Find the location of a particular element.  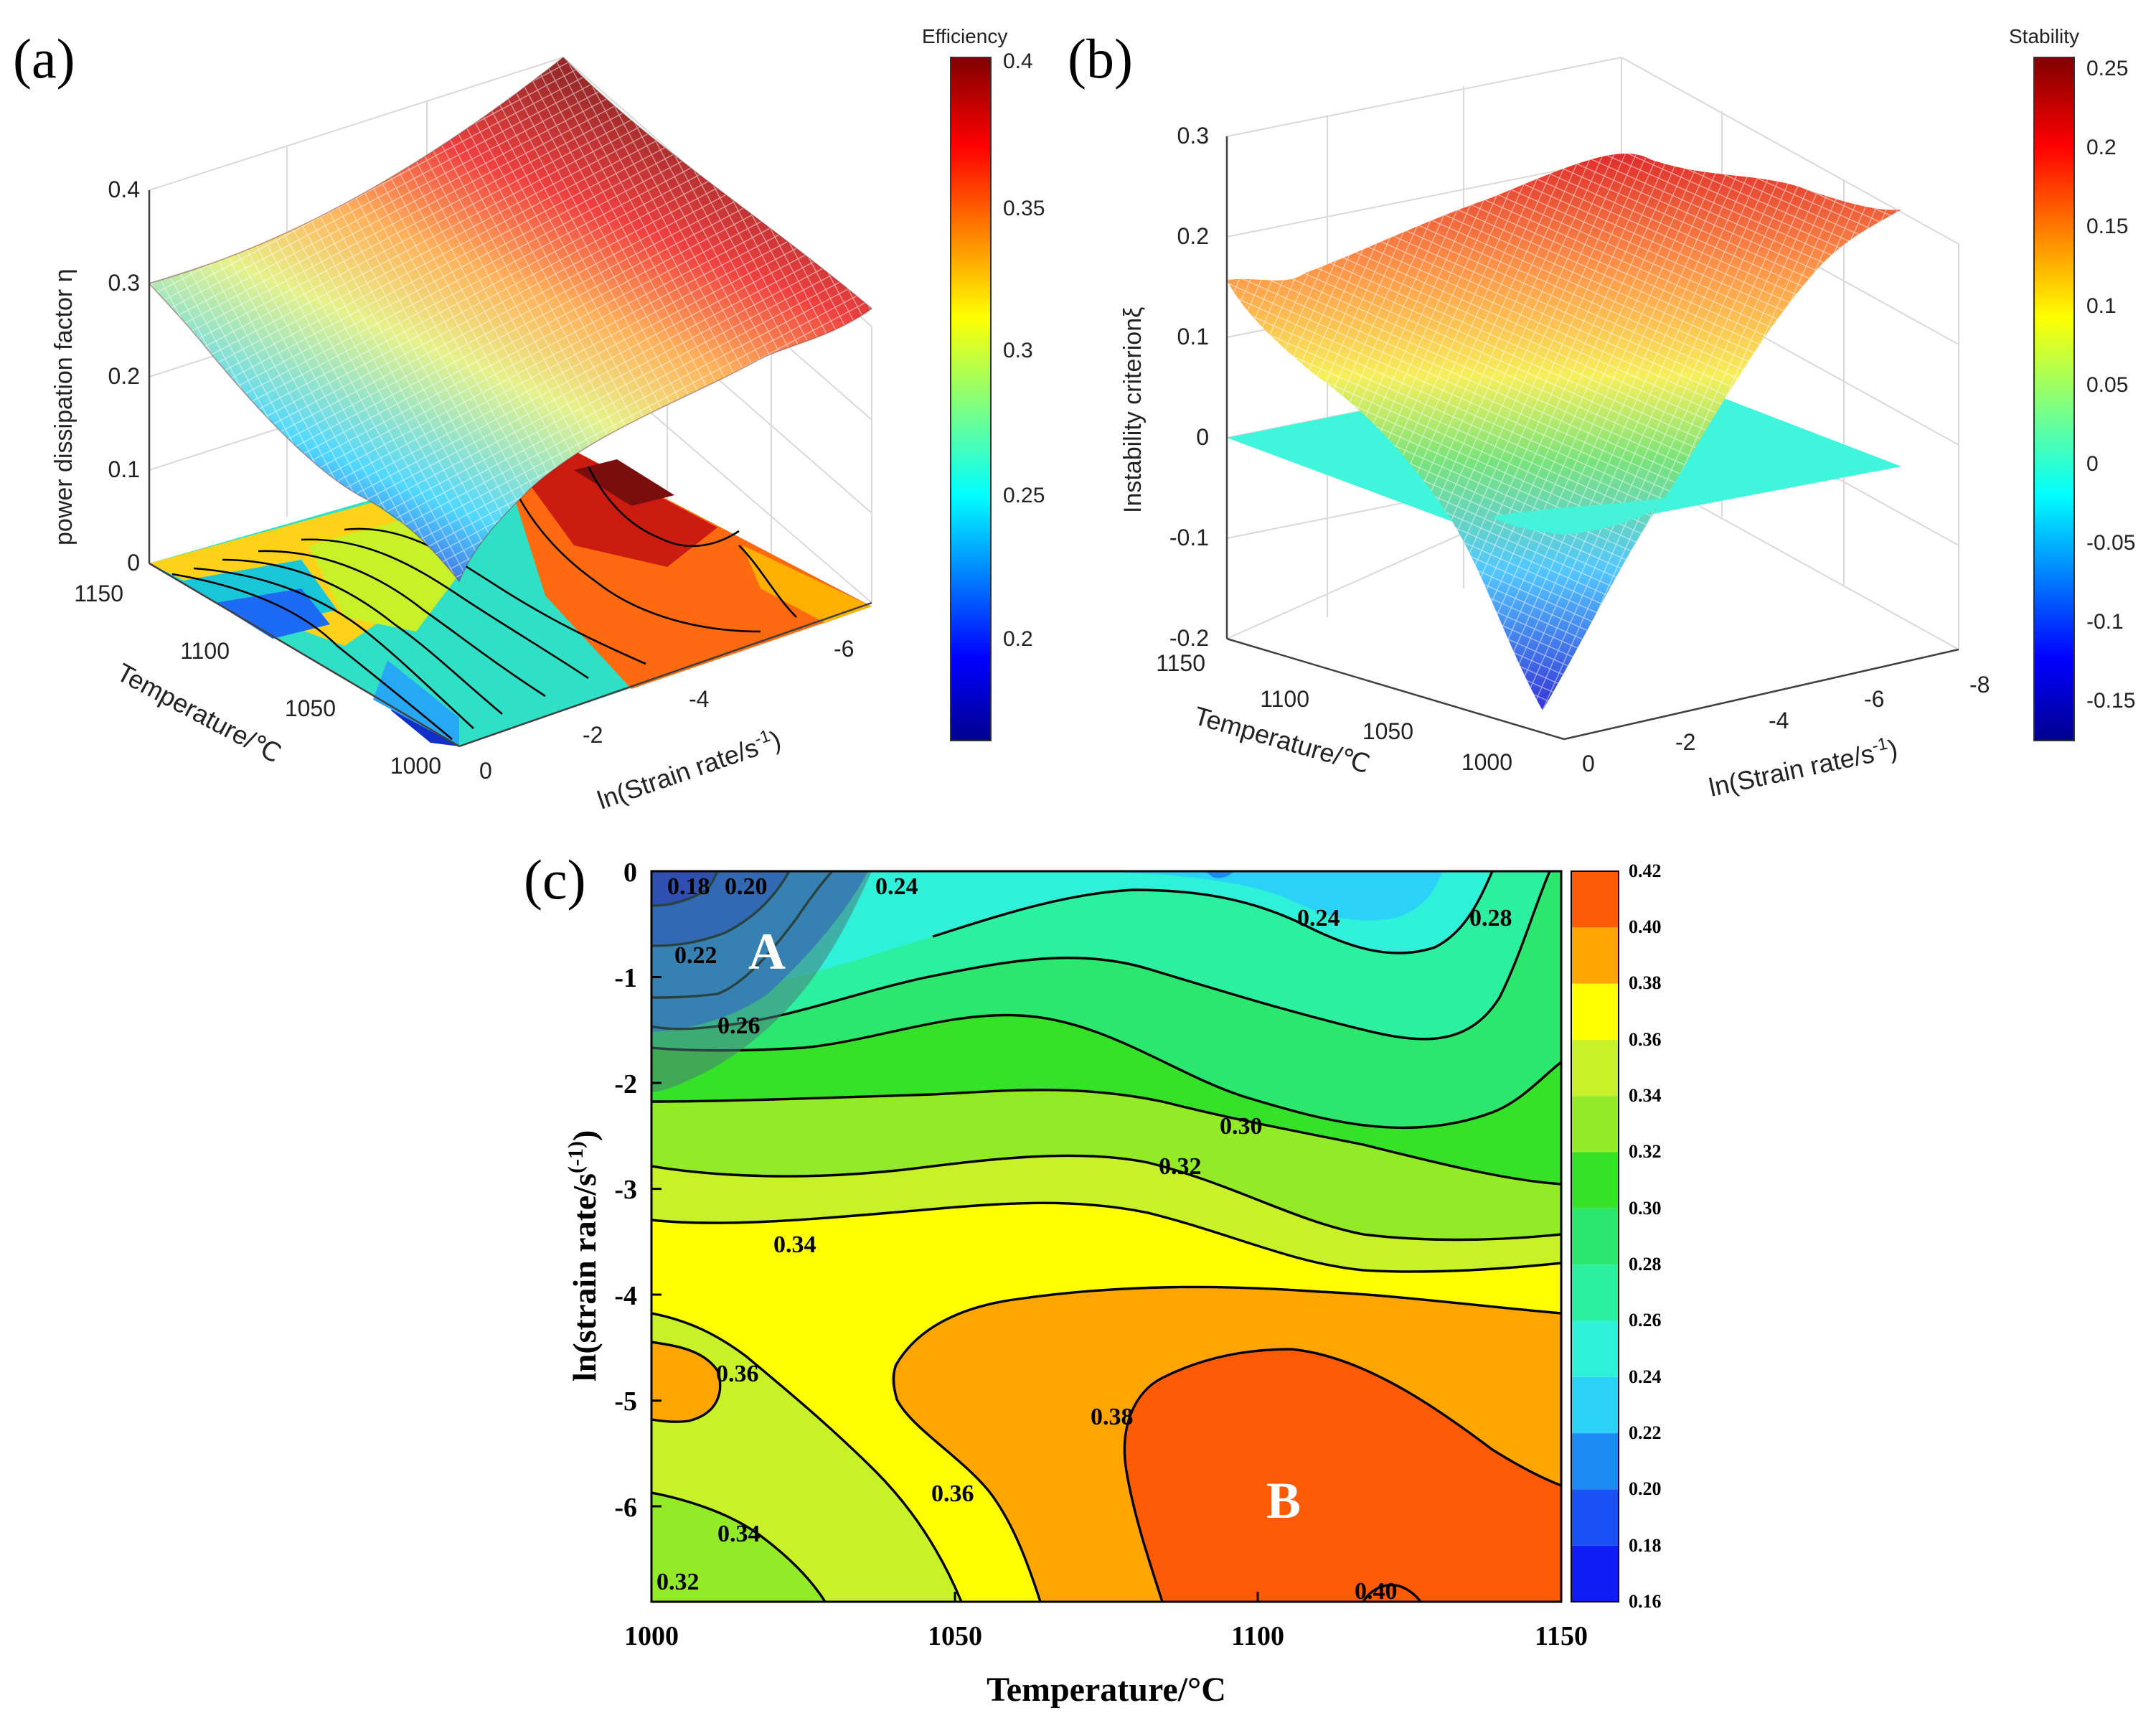

panel-a-surface is located at coordinates (511, 319).